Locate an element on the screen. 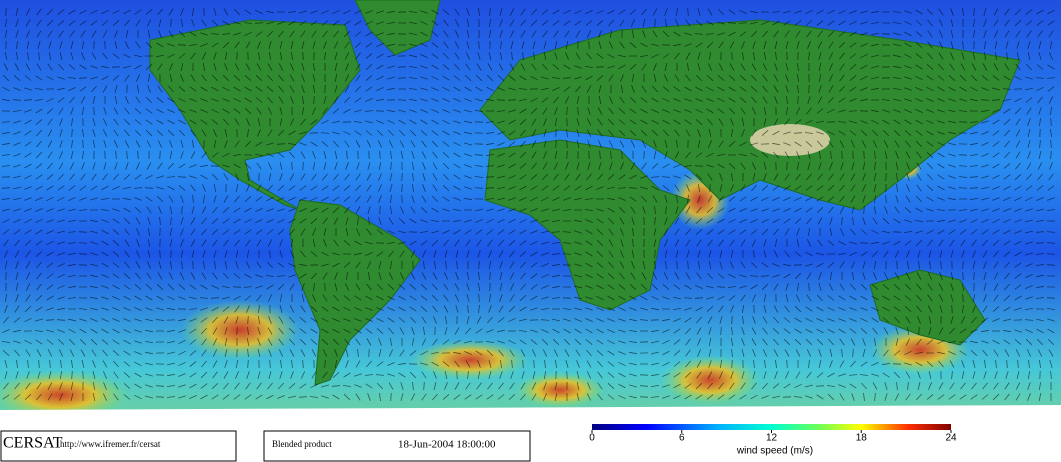  colorbar-tick-label: 12 is located at coordinates (772, 438).